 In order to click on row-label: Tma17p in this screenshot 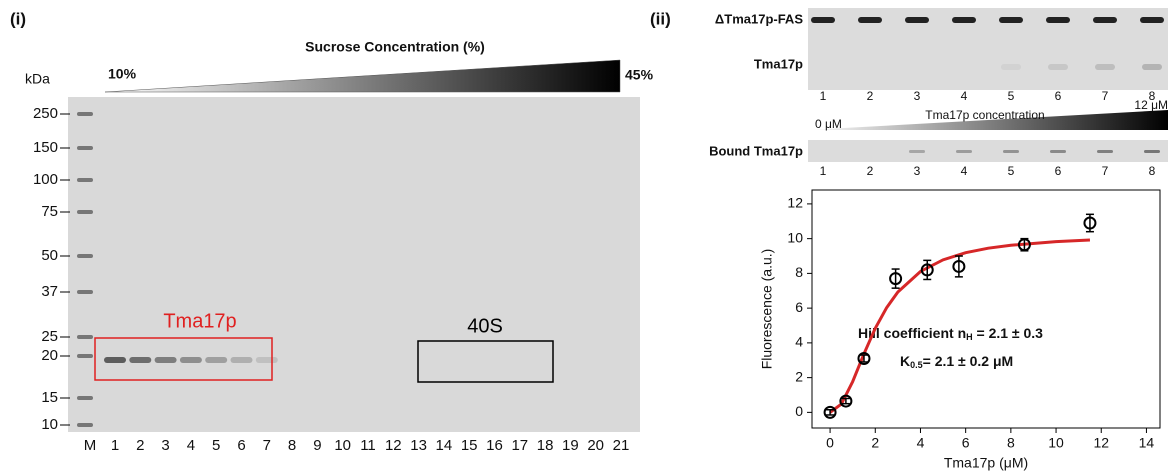, I will do `click(778, 63)`.